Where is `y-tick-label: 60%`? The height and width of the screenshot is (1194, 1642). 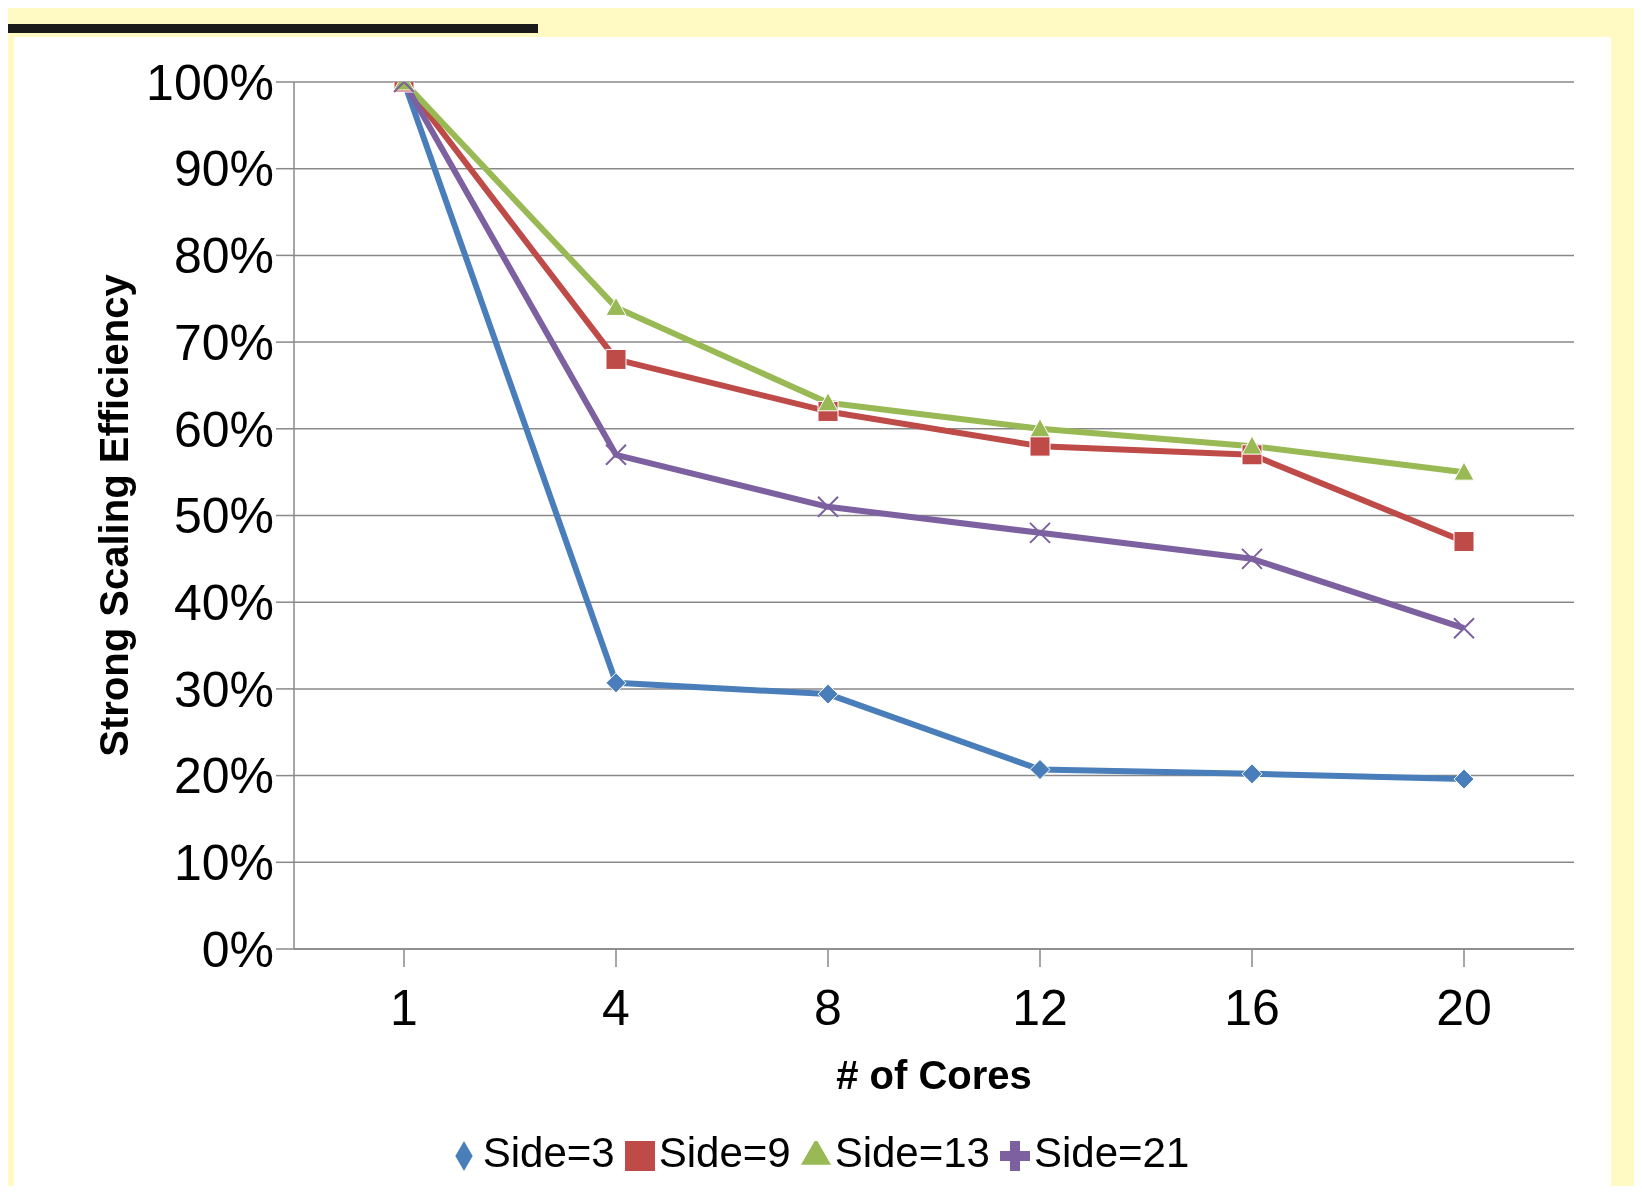 y-tick-label: 60% is located at coordinates (223, 429).